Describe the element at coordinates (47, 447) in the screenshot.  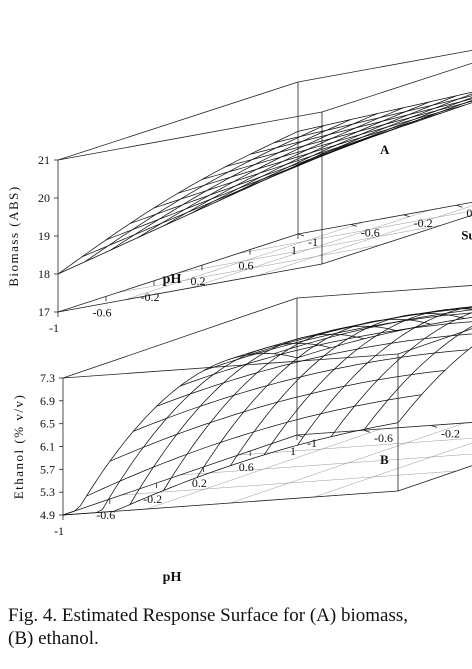
I see `z-tick-label: 6.1` at that location.